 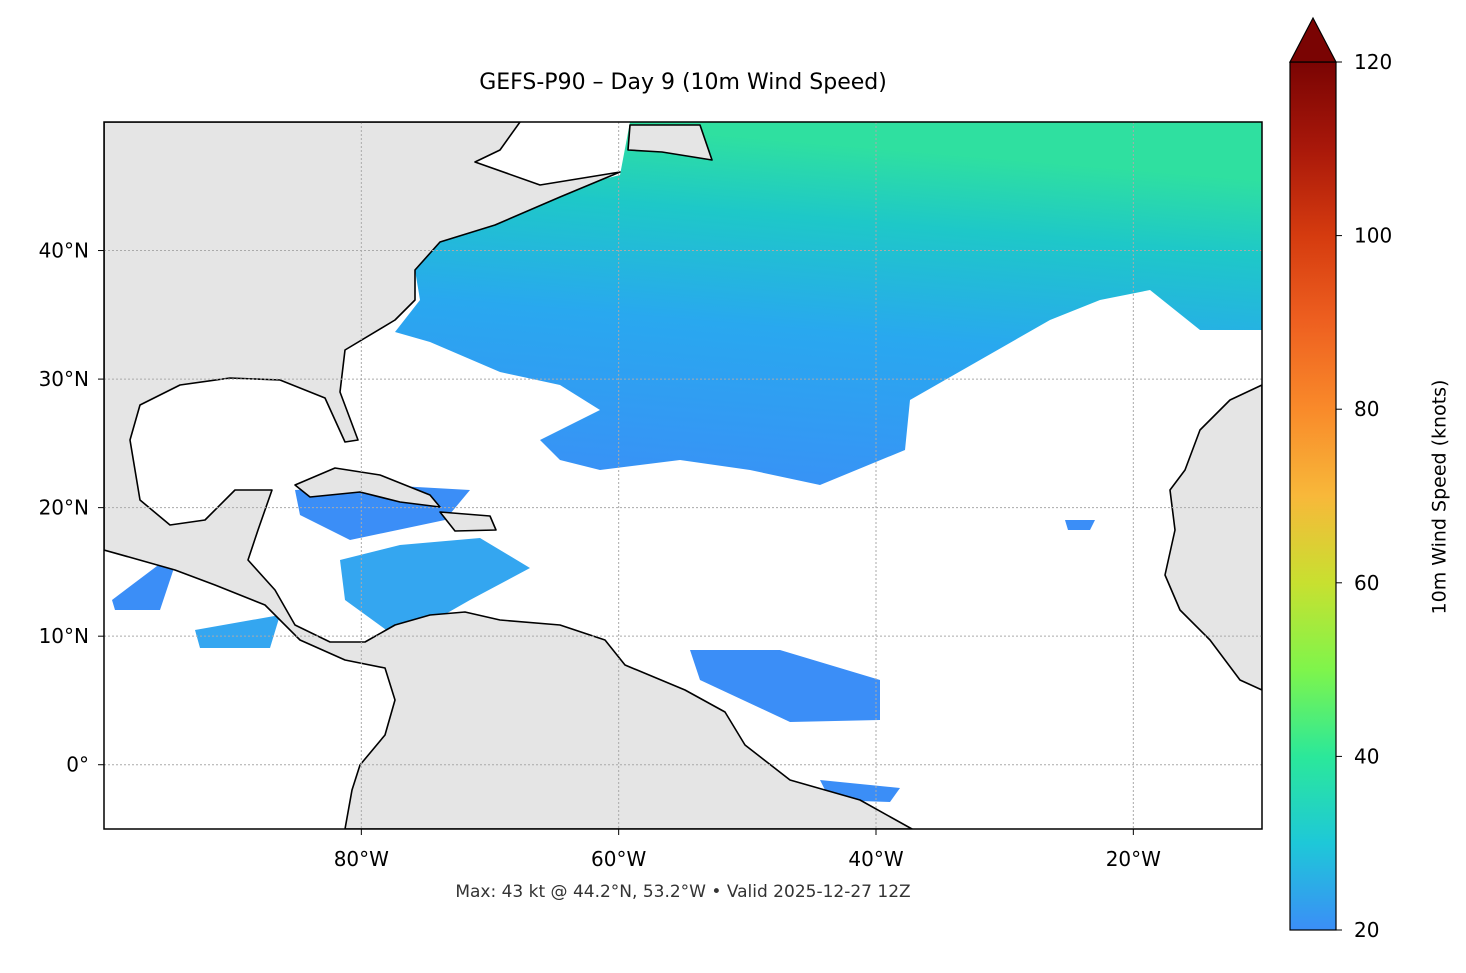 I want to click on colorbar-tick-label: 120, so click(x=1373, y=62).